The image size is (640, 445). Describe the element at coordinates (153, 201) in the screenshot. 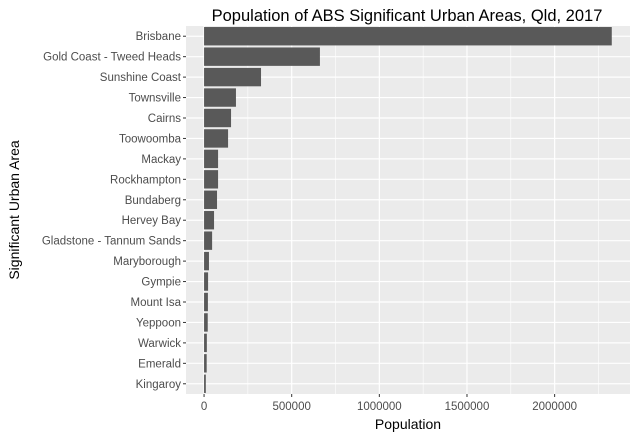

I see `y-tick-label: Bundaberg` at that location.